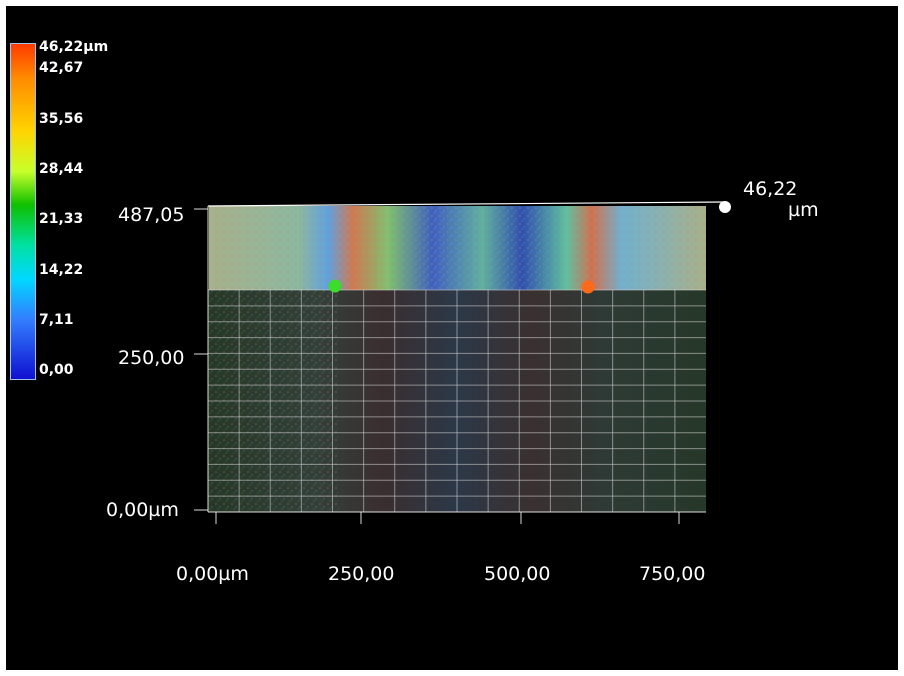 The image size is (904, 676). Describe the element at coordinates (61, 68) in the screenshot. I see `legend-label: 42,67` at that location.